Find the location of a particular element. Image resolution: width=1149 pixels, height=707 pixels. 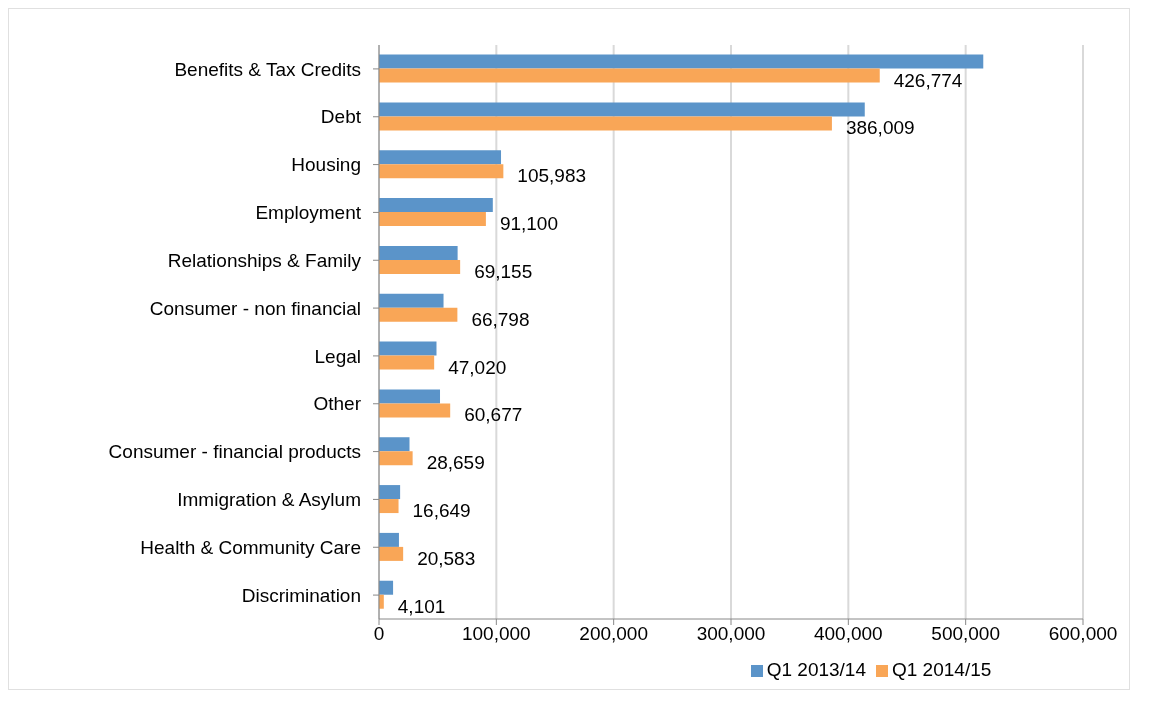

legend-label: Q1 2014/15 is located at coordinates (942, 669).